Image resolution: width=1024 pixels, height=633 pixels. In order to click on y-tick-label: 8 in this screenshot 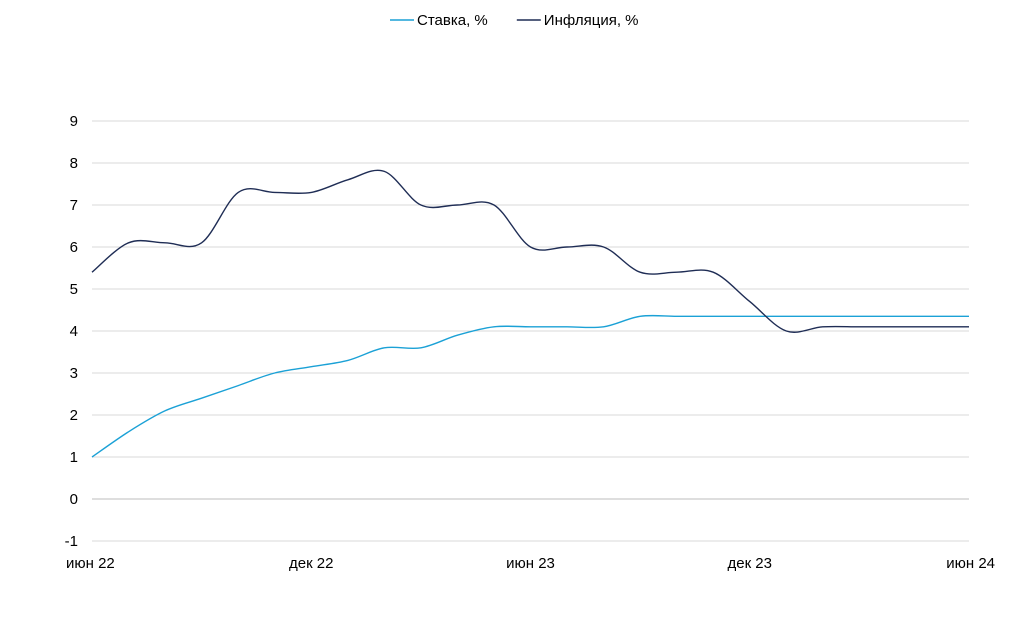, I will do `click(74, 163)`.